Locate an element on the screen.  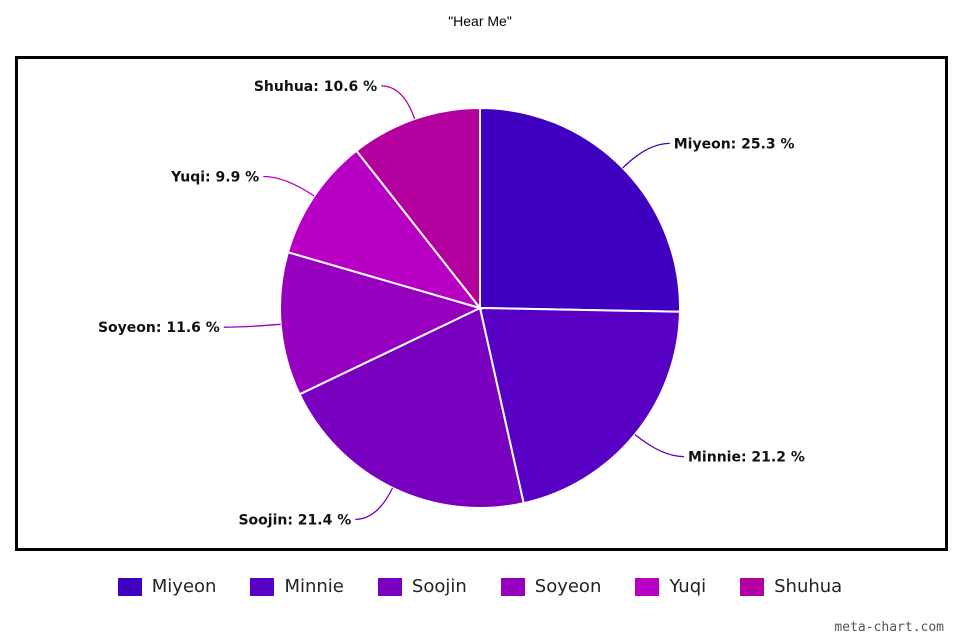
legend-item-miyeon: Miyeon is located at coordinates (167, 586).